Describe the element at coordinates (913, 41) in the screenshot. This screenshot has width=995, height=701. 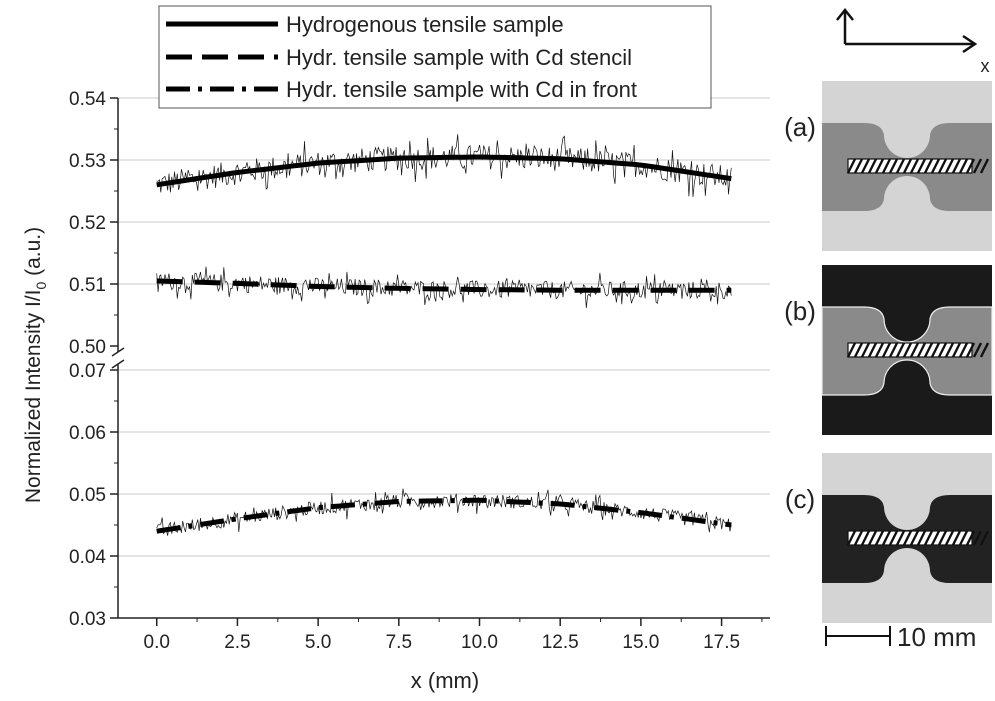
I see `axes-indicator: x` at that location.